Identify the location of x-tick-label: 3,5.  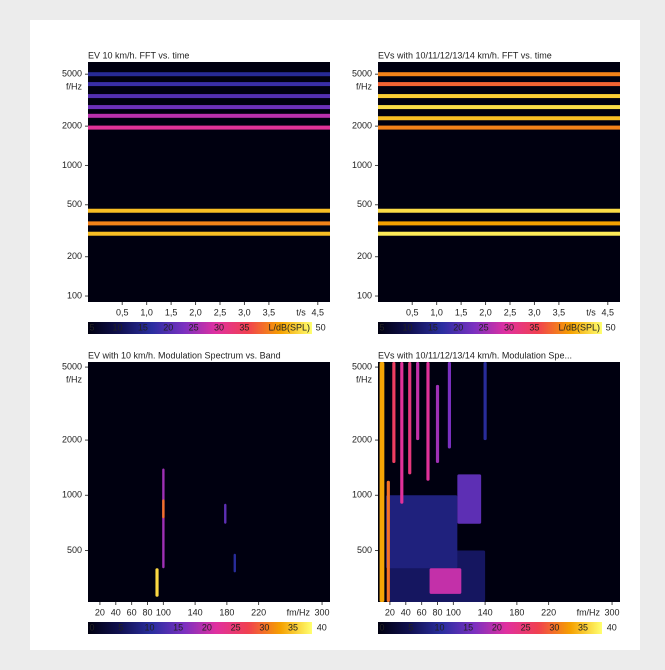
(269, 312).